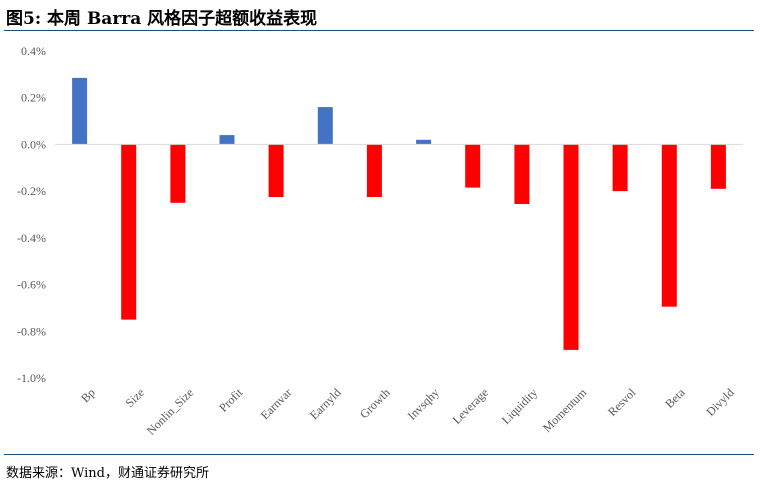  What do you see at coordinates (80, 111) in the screenshot?
I see `bar-bp` at bounding box center [80, 111].